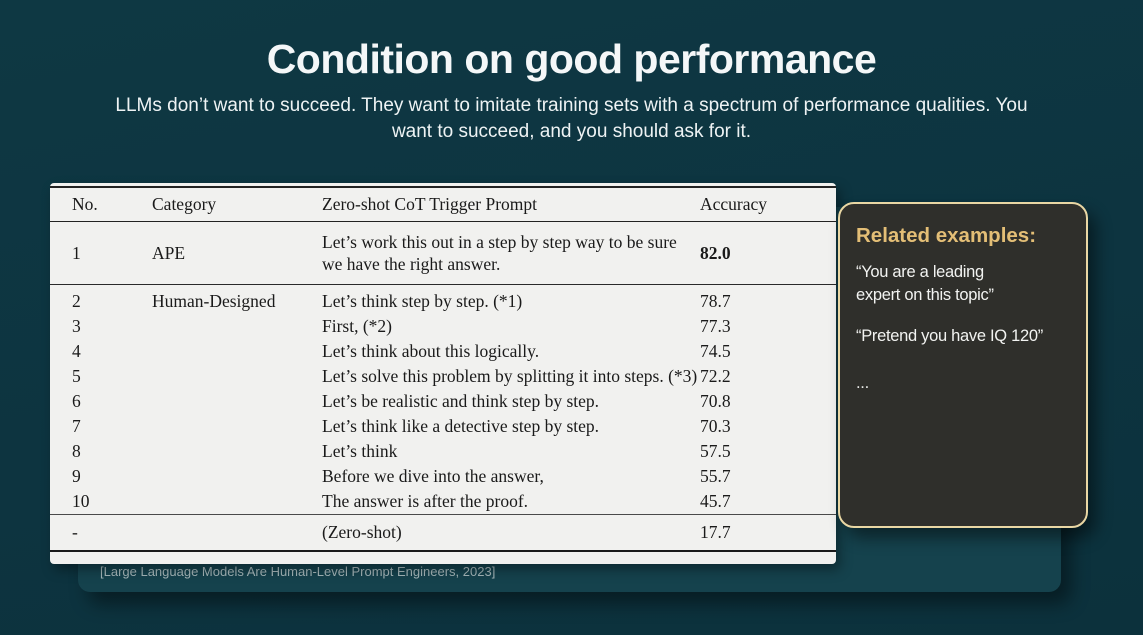 The width and height of the screenshot is (1143, 635). I want to click on cell-prompt: Let’s think, so click(360, 451).